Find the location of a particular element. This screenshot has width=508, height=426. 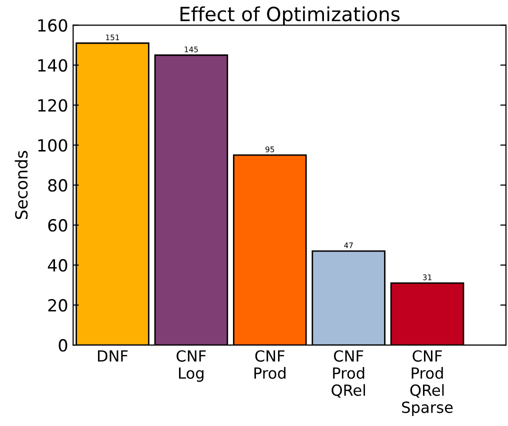

x-tick-label: CNF Prod is located at coordinates (270, 364).